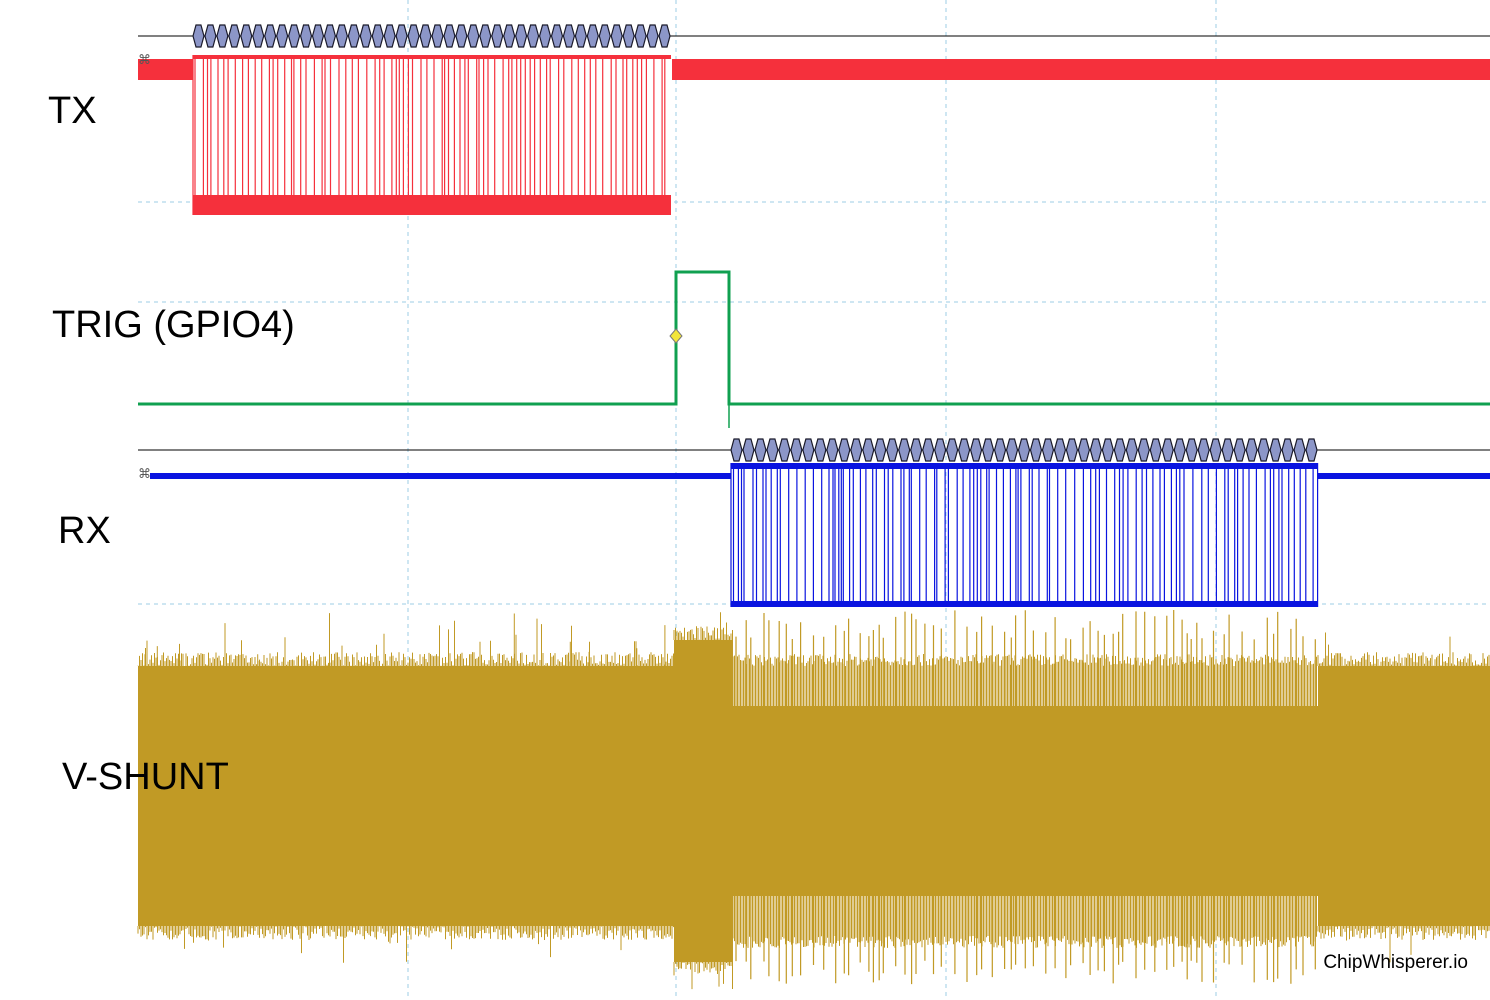  Describe the element at coordinates (814, 338) in the screenshot. I see `trig-pulse` at that location.